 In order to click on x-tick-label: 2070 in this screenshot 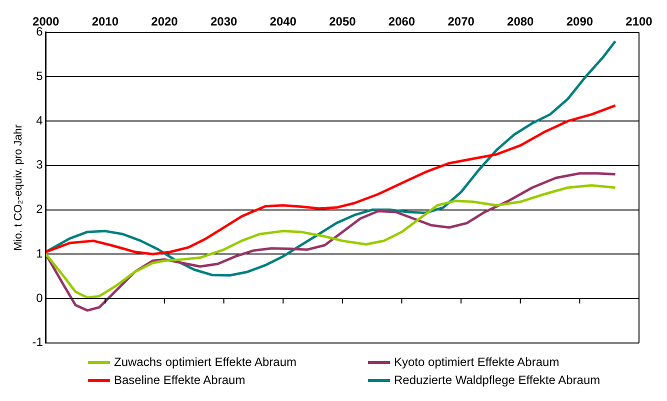, I will do `click(461, 21)`.